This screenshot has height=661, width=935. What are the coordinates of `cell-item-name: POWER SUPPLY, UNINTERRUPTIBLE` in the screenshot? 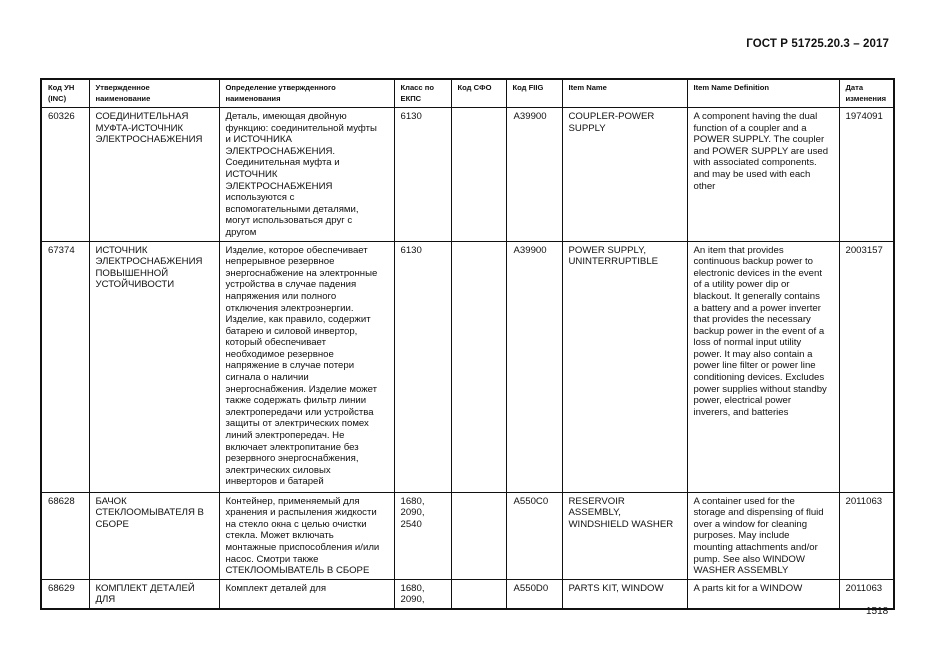 It's located at (624, 366).